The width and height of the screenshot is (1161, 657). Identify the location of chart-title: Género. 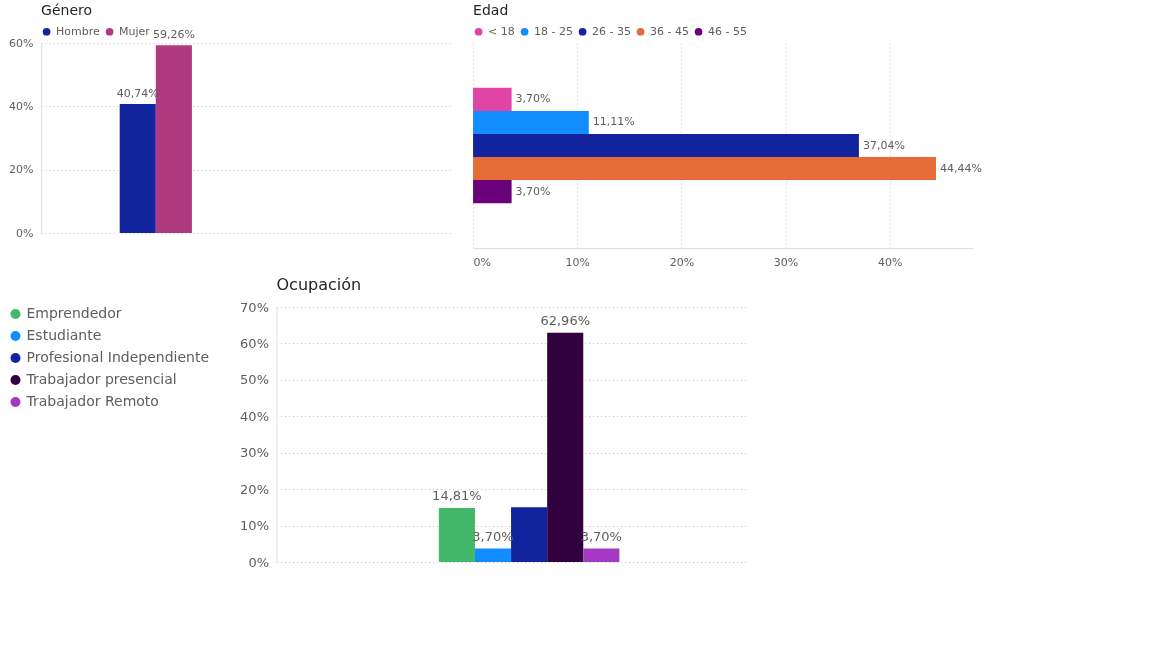
(67, 10).